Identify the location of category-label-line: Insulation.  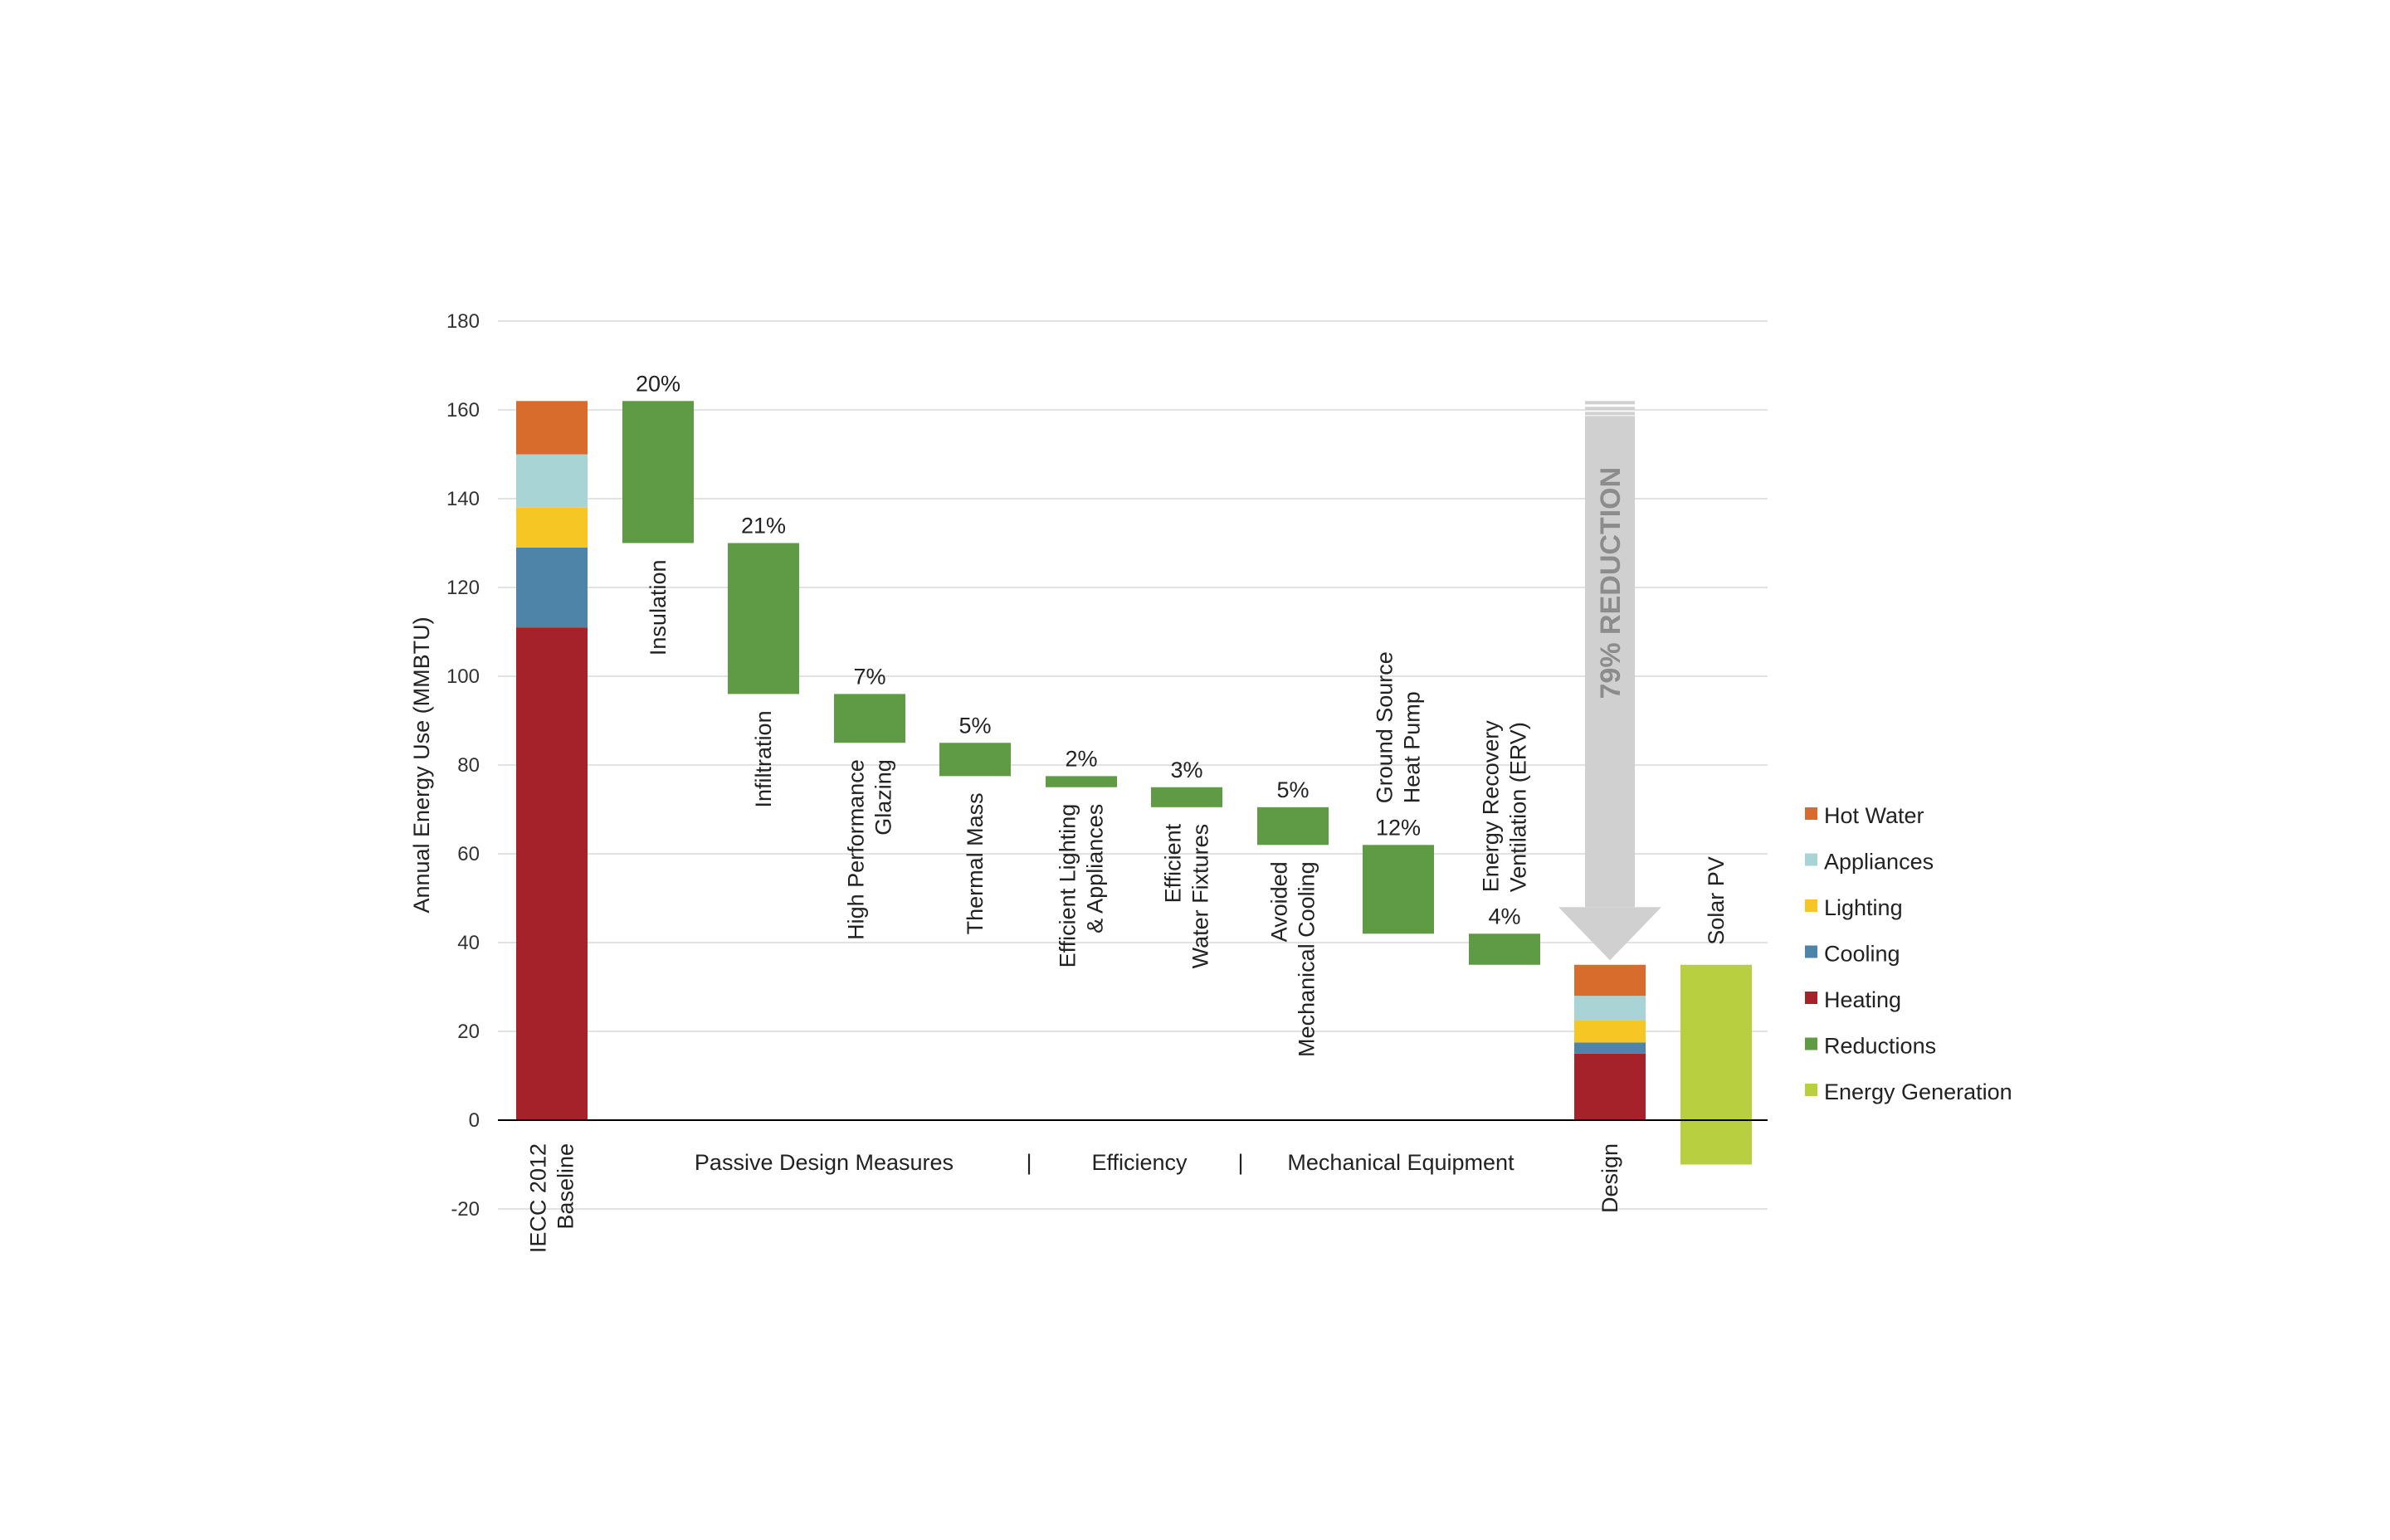
(658, 608).